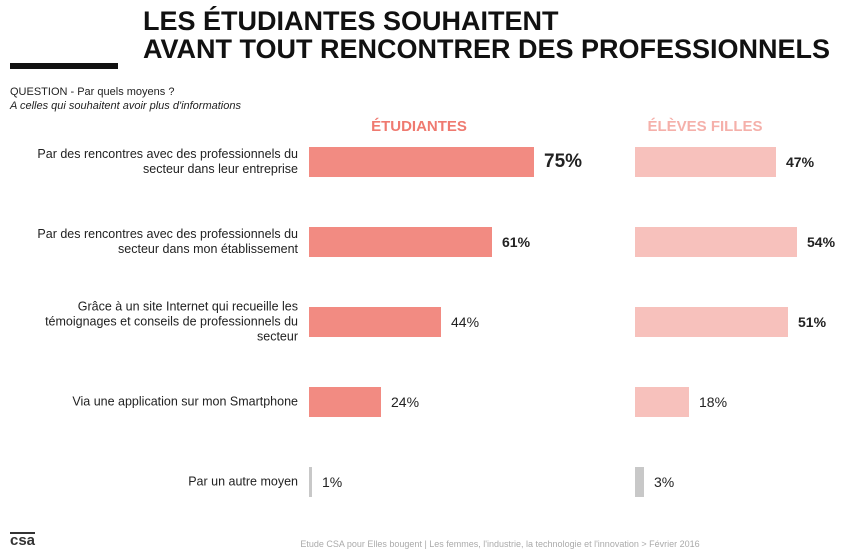  Describe the element at coordinates (705, 126) in the screenshot. I see `series-name: ÉLÈVES FILLES` at that location.